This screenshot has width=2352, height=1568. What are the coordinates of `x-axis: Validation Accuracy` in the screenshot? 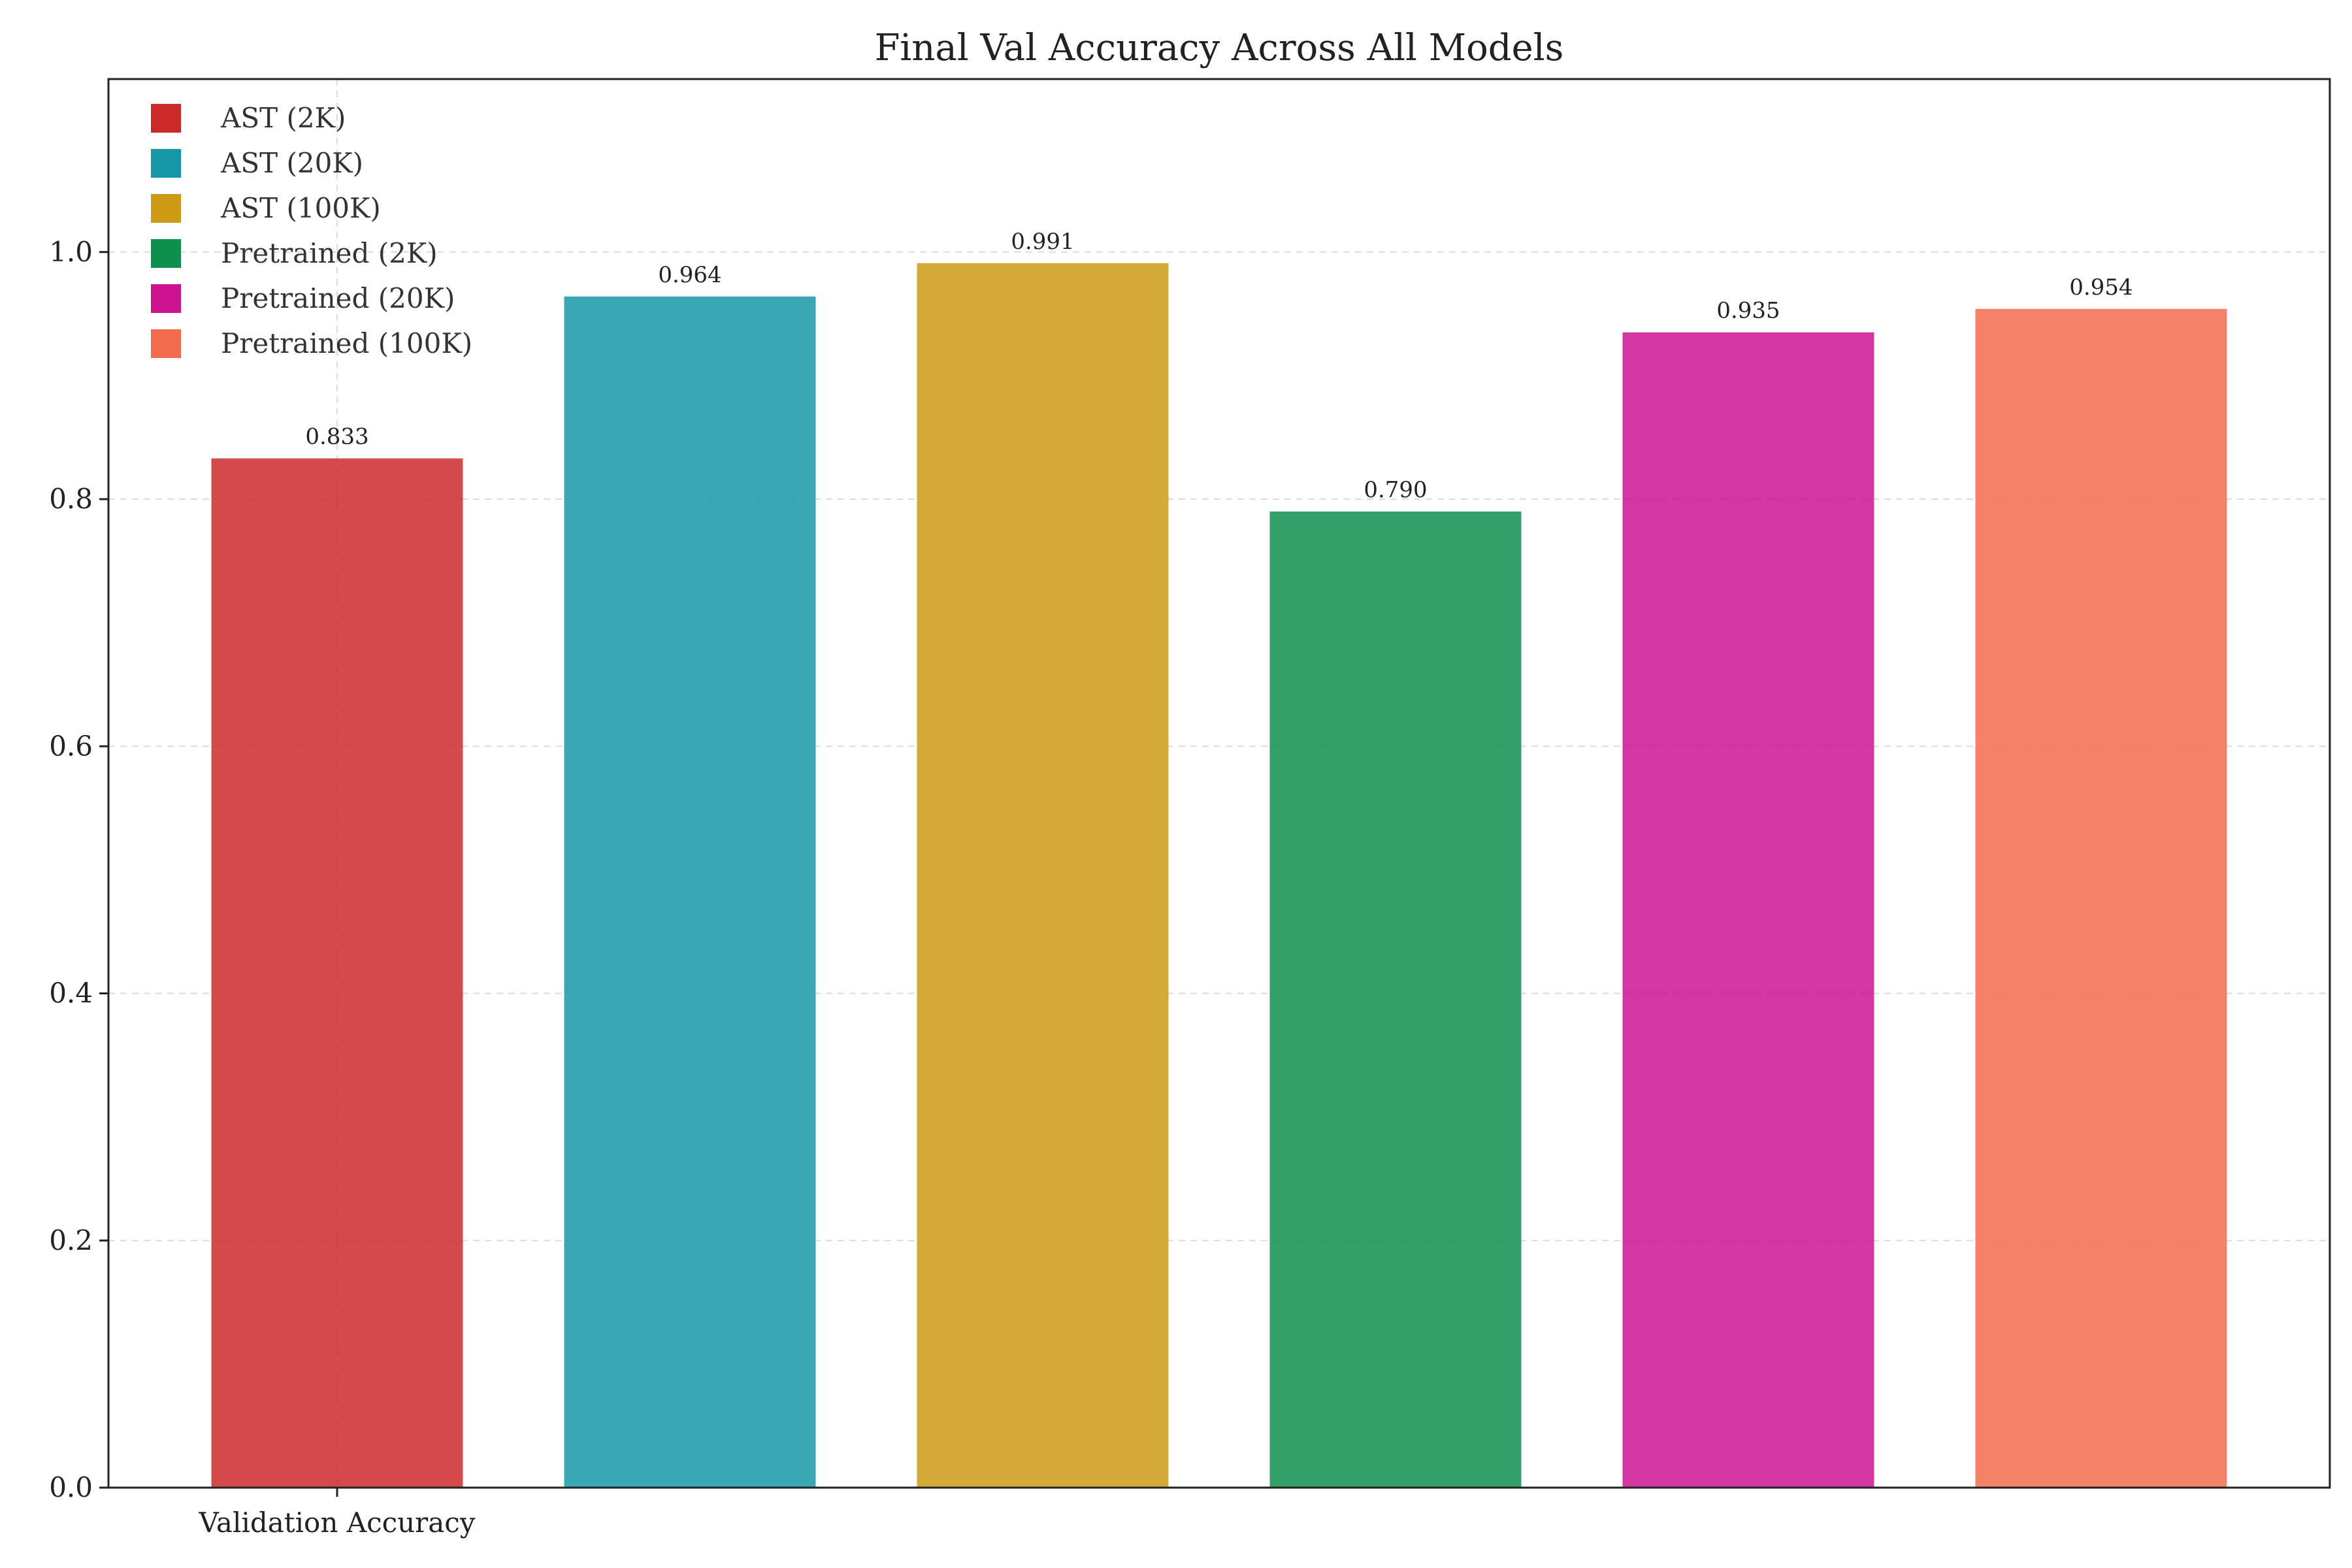 It's located at (337, 1513).